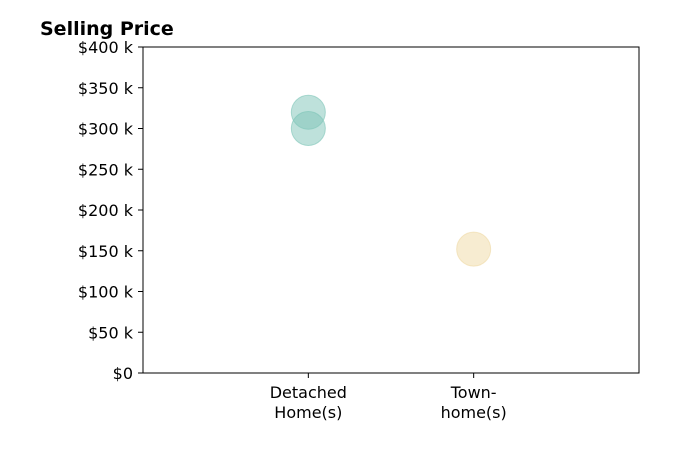  I want to click on y-tick-label: $200 k, so click(106, 210).